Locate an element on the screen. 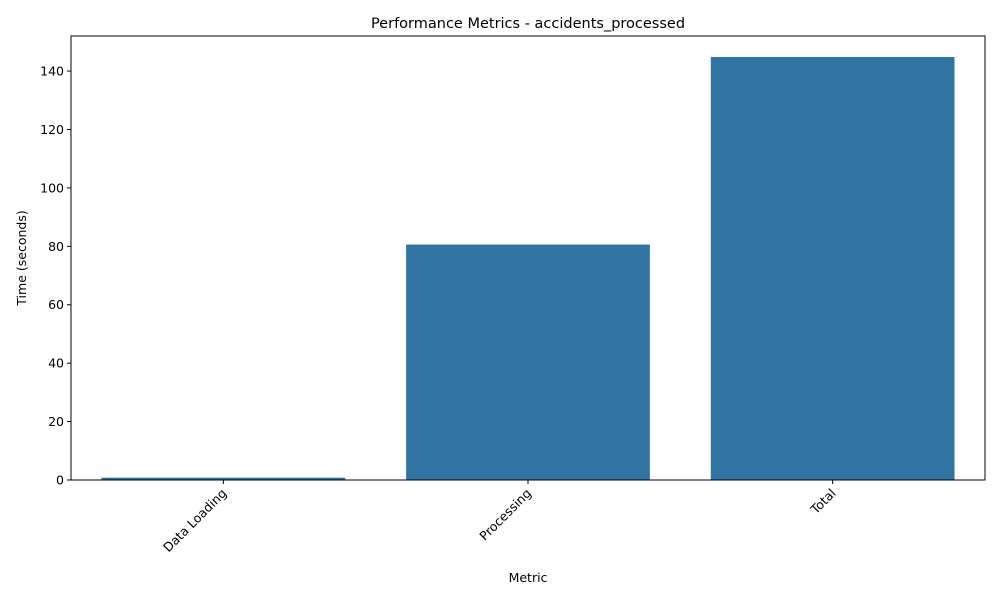 The width and height of the screenshot is (1000, 600). y-tick-label: 20 is located at coordinates (56, 421).